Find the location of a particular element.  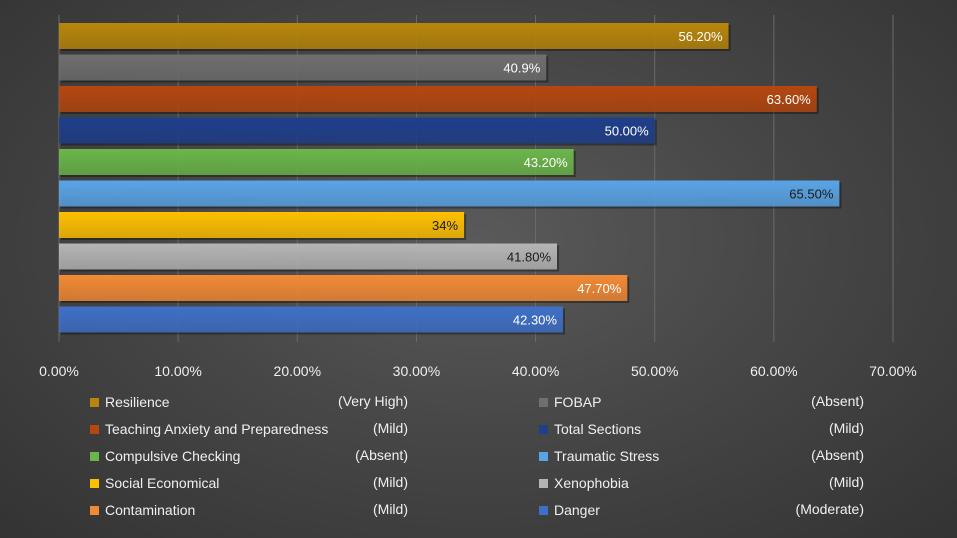

legend-label: Social Economical is located at coordinates (162, 483).